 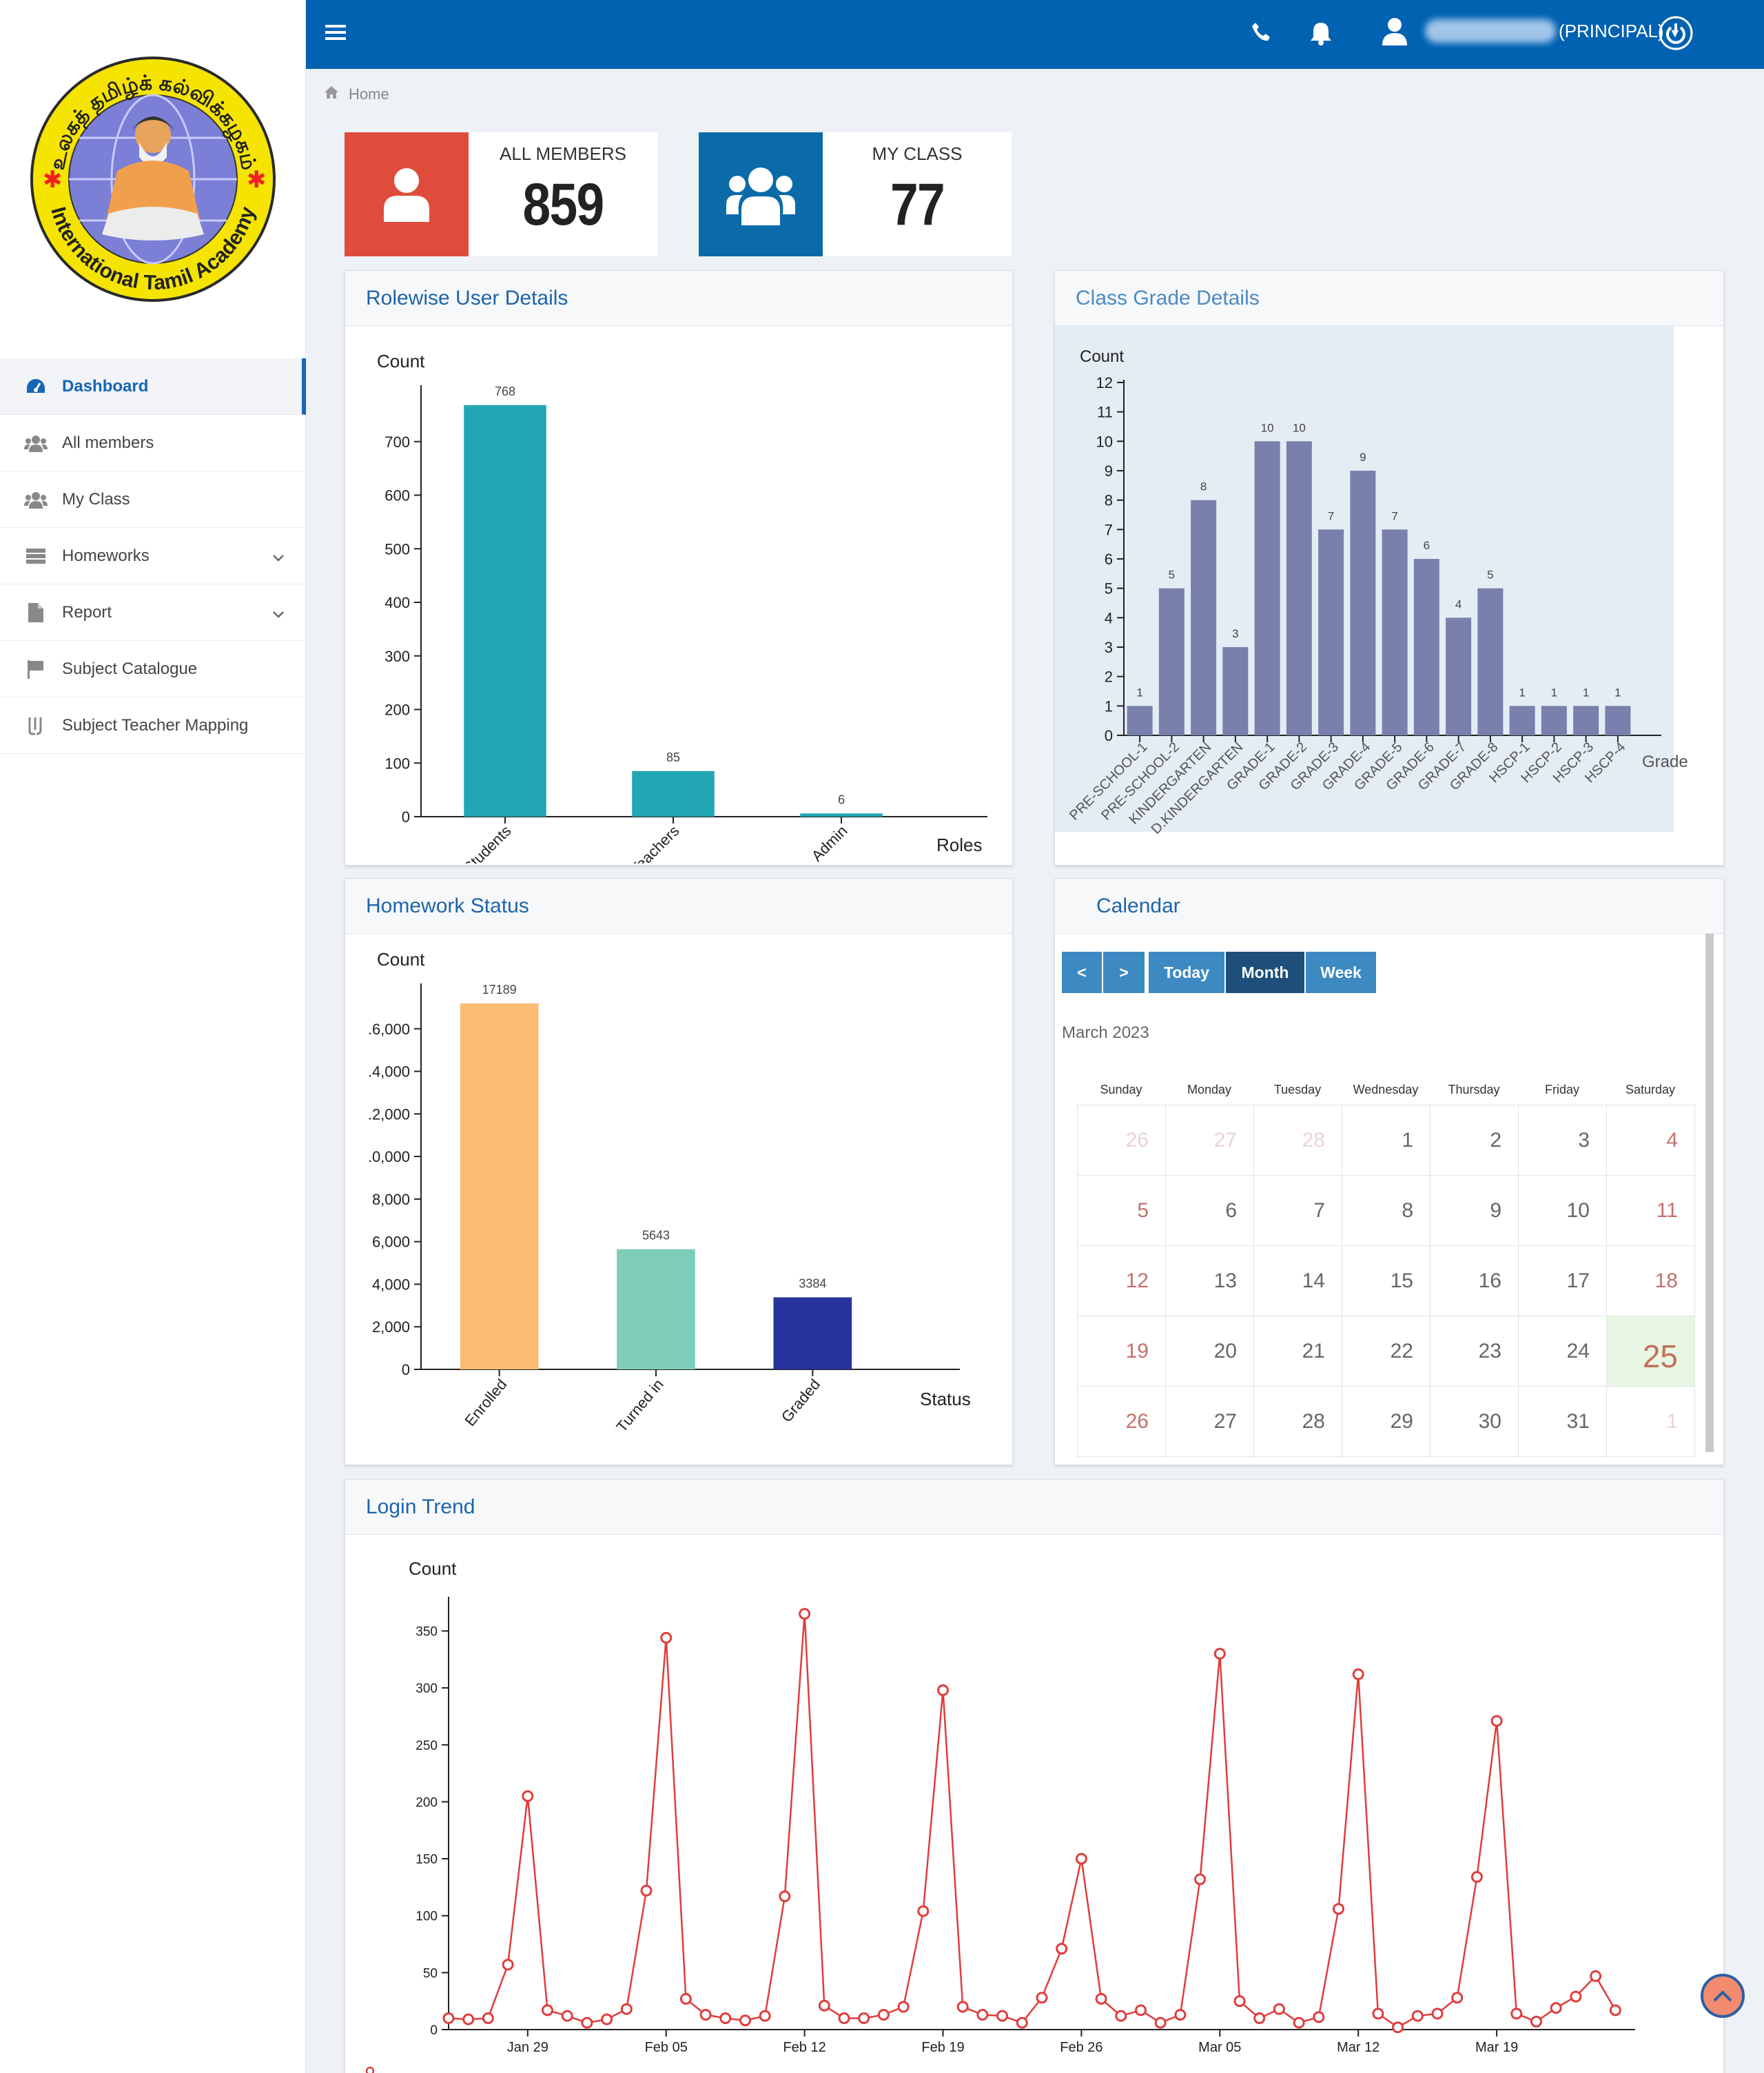 What do you see at coordinates (1563, 1140) in the screenshot?
I see `calendar-day: 3` at bounding box center [1563, 1140].